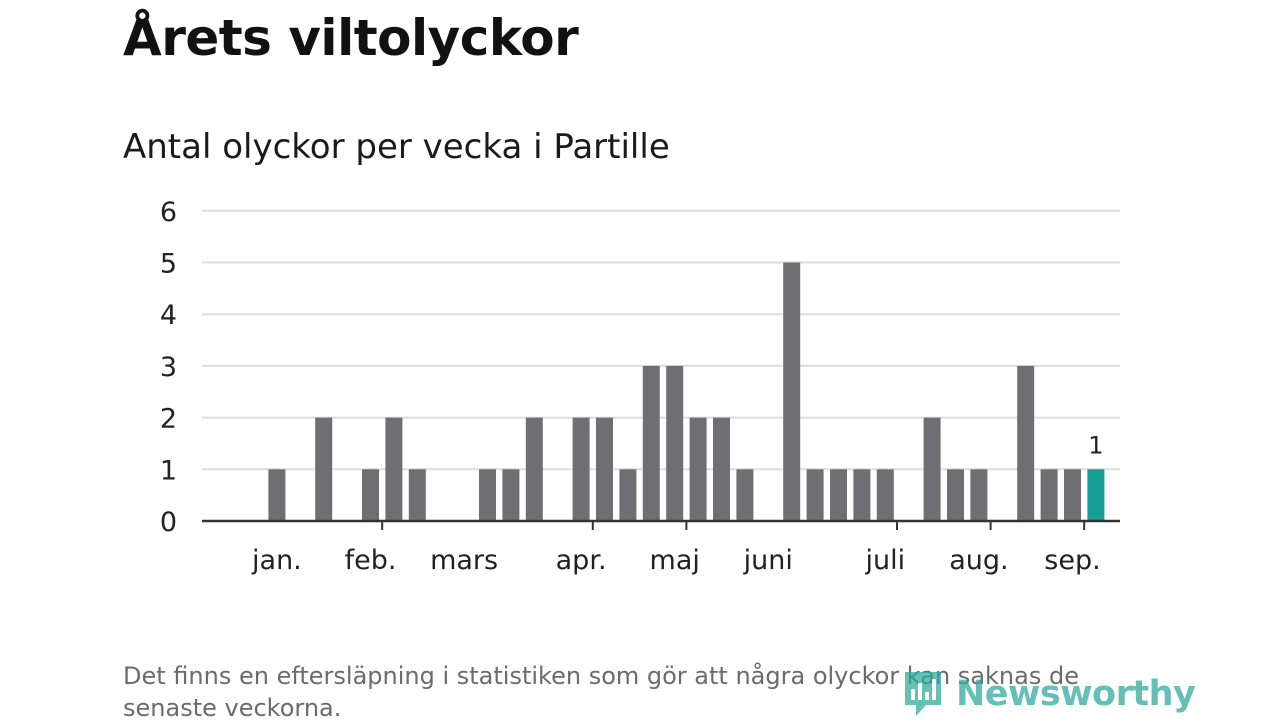 This screenshot has height=724, width=1280. I want to click on highlighted-bar, so click(1096, 495).